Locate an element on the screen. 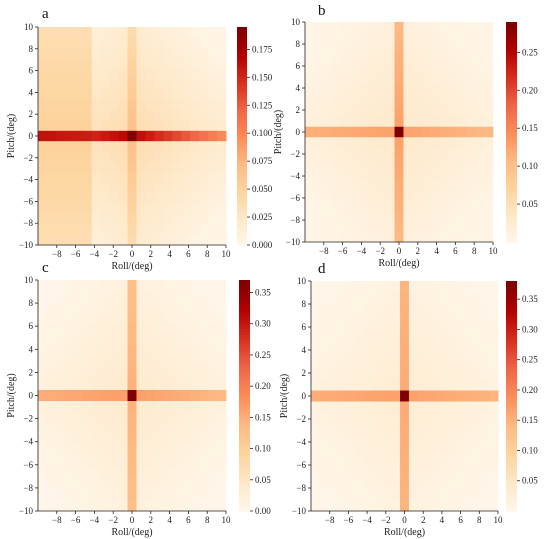 The width and height of the screenshot is (550, 539). y-tick-label: 6 is located at coordinates (31, 71).